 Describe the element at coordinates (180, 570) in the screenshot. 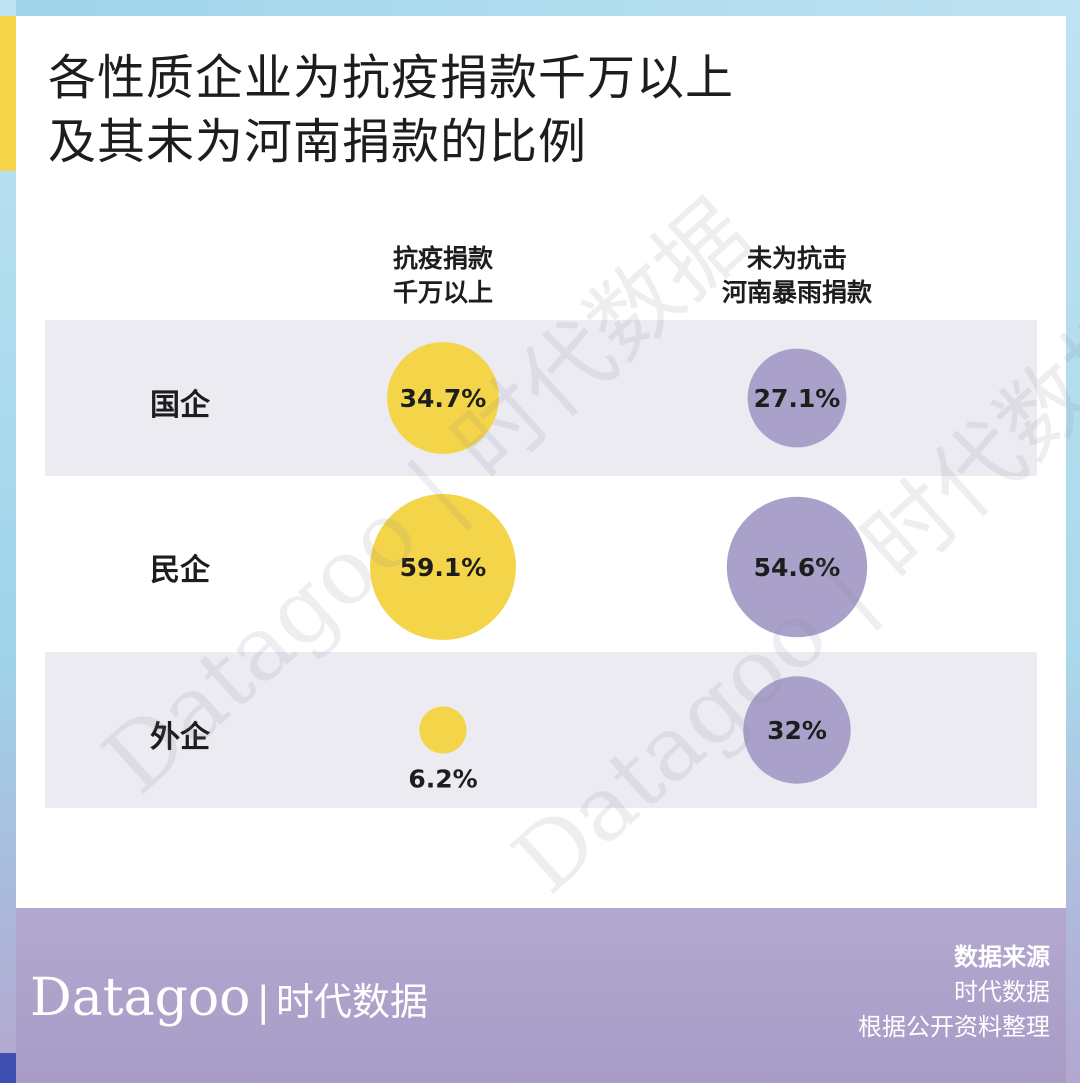

I see `row-label-private: 民企` at that location.